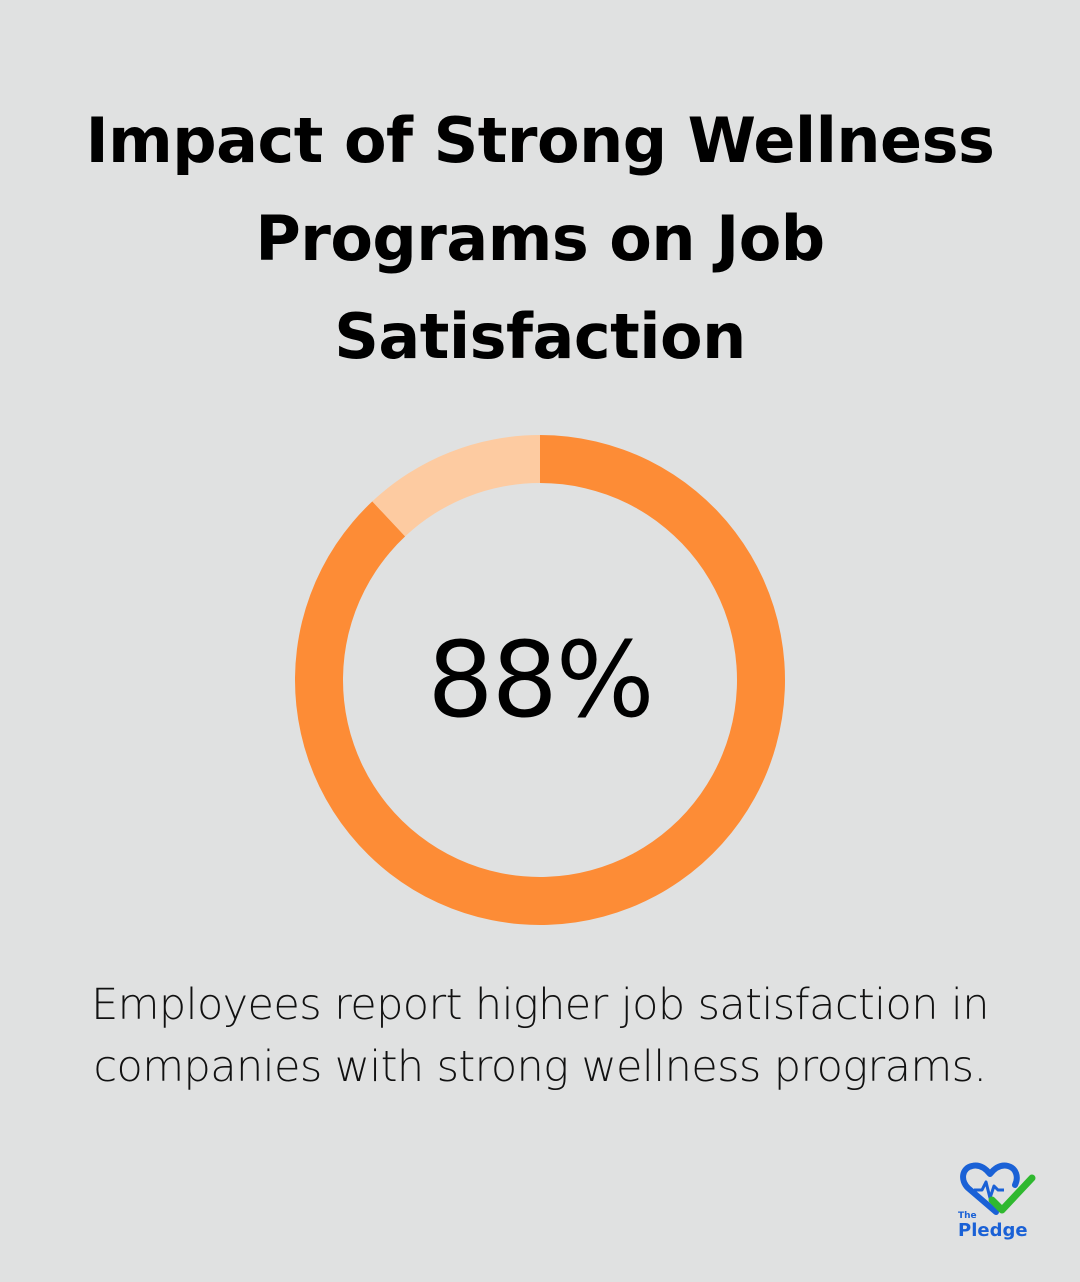 Image resolution: width=1080 pixels, height=1282 pixels. I want to click on heart-check-logo-icon: The Pledge, so click(997, 1201).